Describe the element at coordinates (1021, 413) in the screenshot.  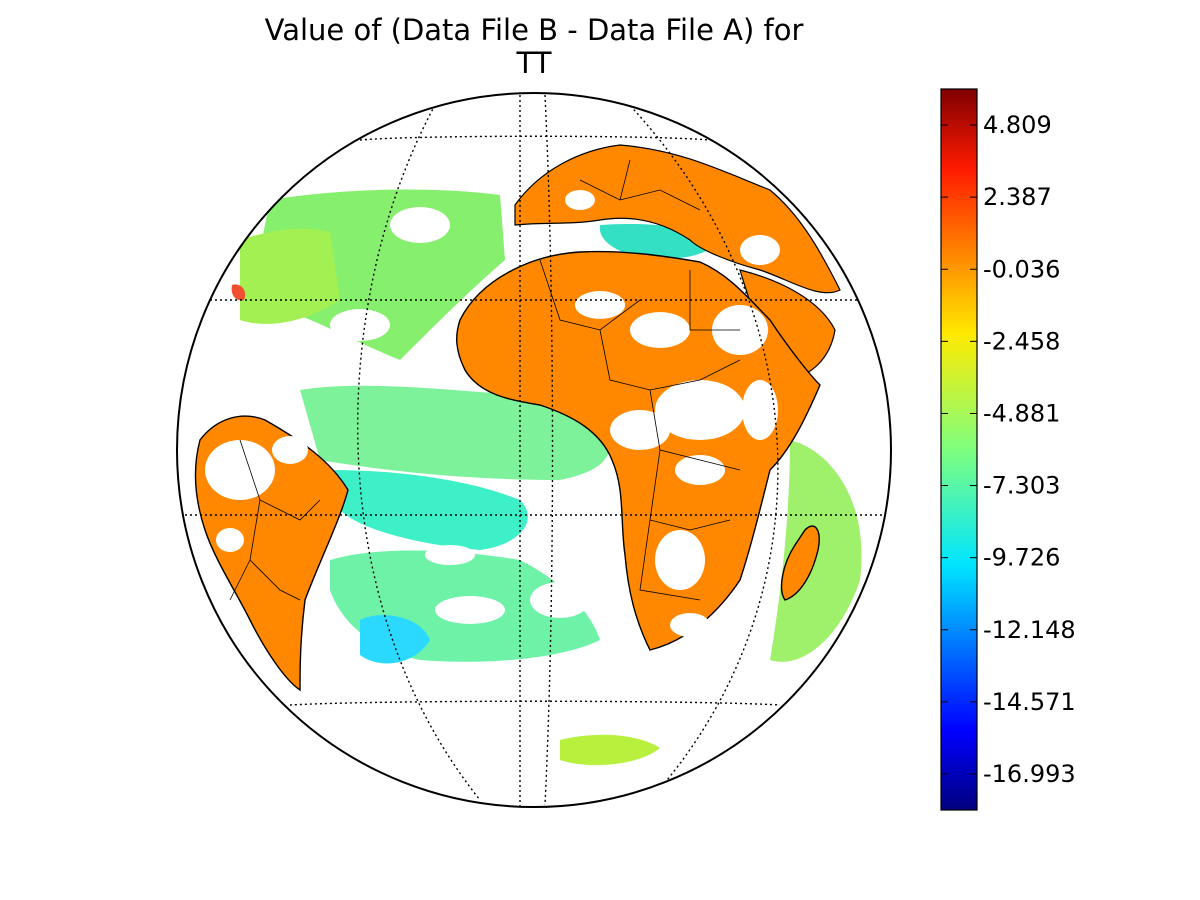
I see `colorbar-tick-label: -4.881` at that location.